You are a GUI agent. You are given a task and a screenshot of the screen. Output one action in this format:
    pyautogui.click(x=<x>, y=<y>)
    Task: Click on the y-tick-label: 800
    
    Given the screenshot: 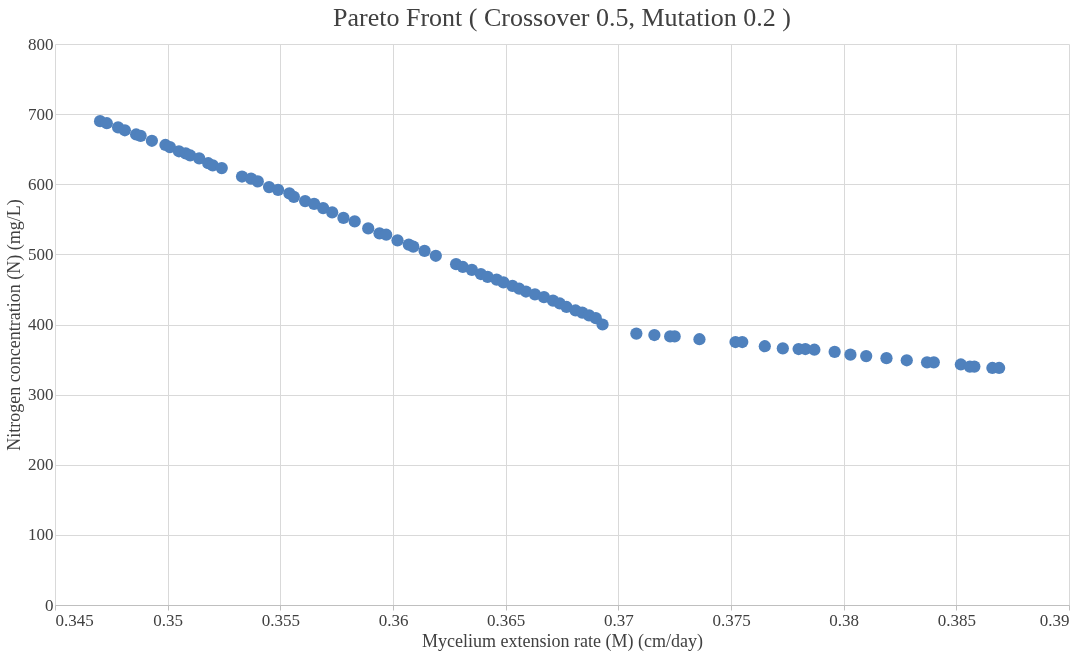 What is the action you would take?
    pyautogui.click(x=41, y=44)
    